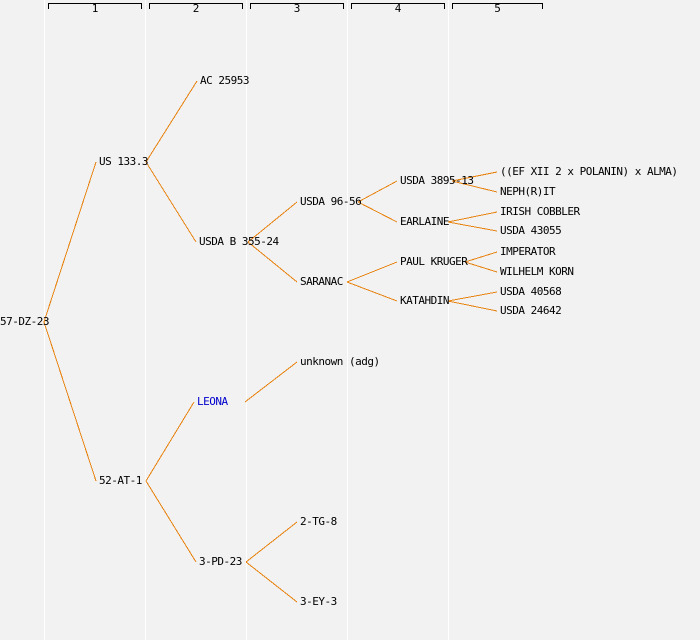  What do you see at coordinates (120, 480) in the screenshot?
I see `pedigree-node: 52-AT-1` at bounding box center [120, 480].